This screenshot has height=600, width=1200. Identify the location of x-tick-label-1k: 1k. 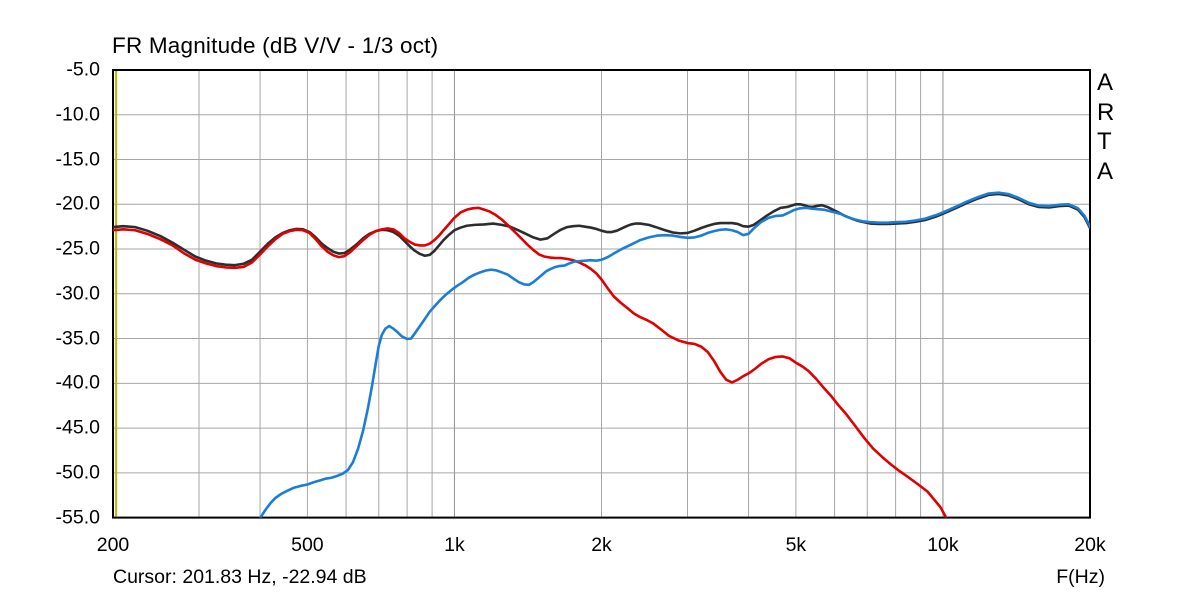
(454, 545).